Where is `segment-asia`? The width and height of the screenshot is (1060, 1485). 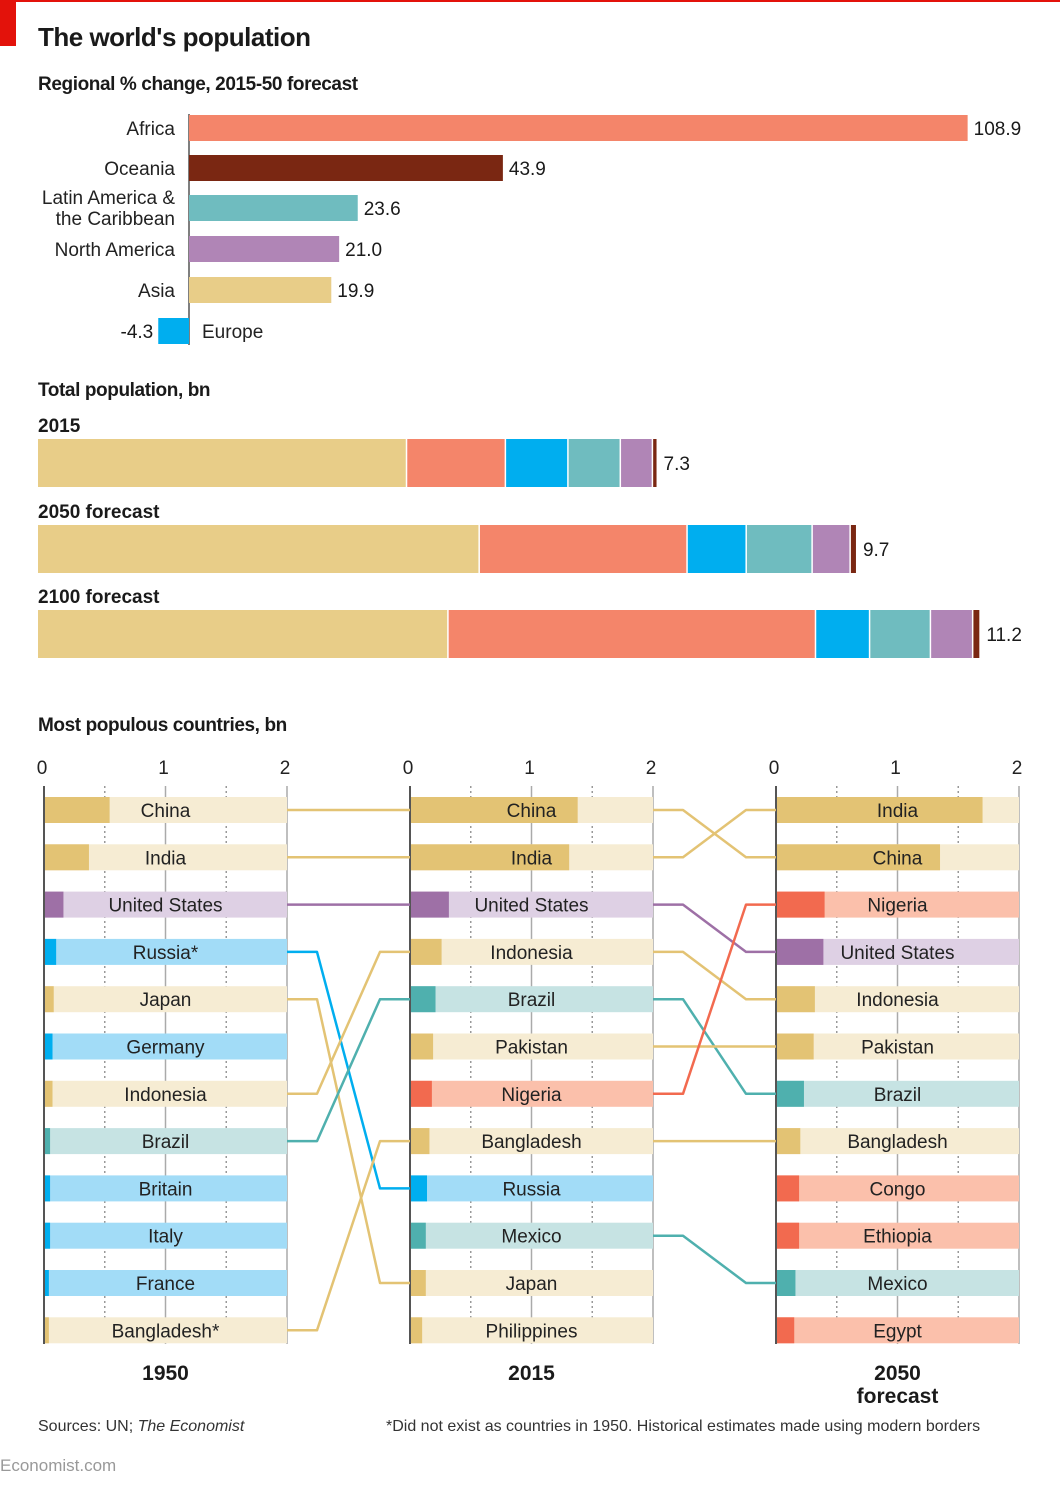 segment-asia is located at coordinates (222, 463).